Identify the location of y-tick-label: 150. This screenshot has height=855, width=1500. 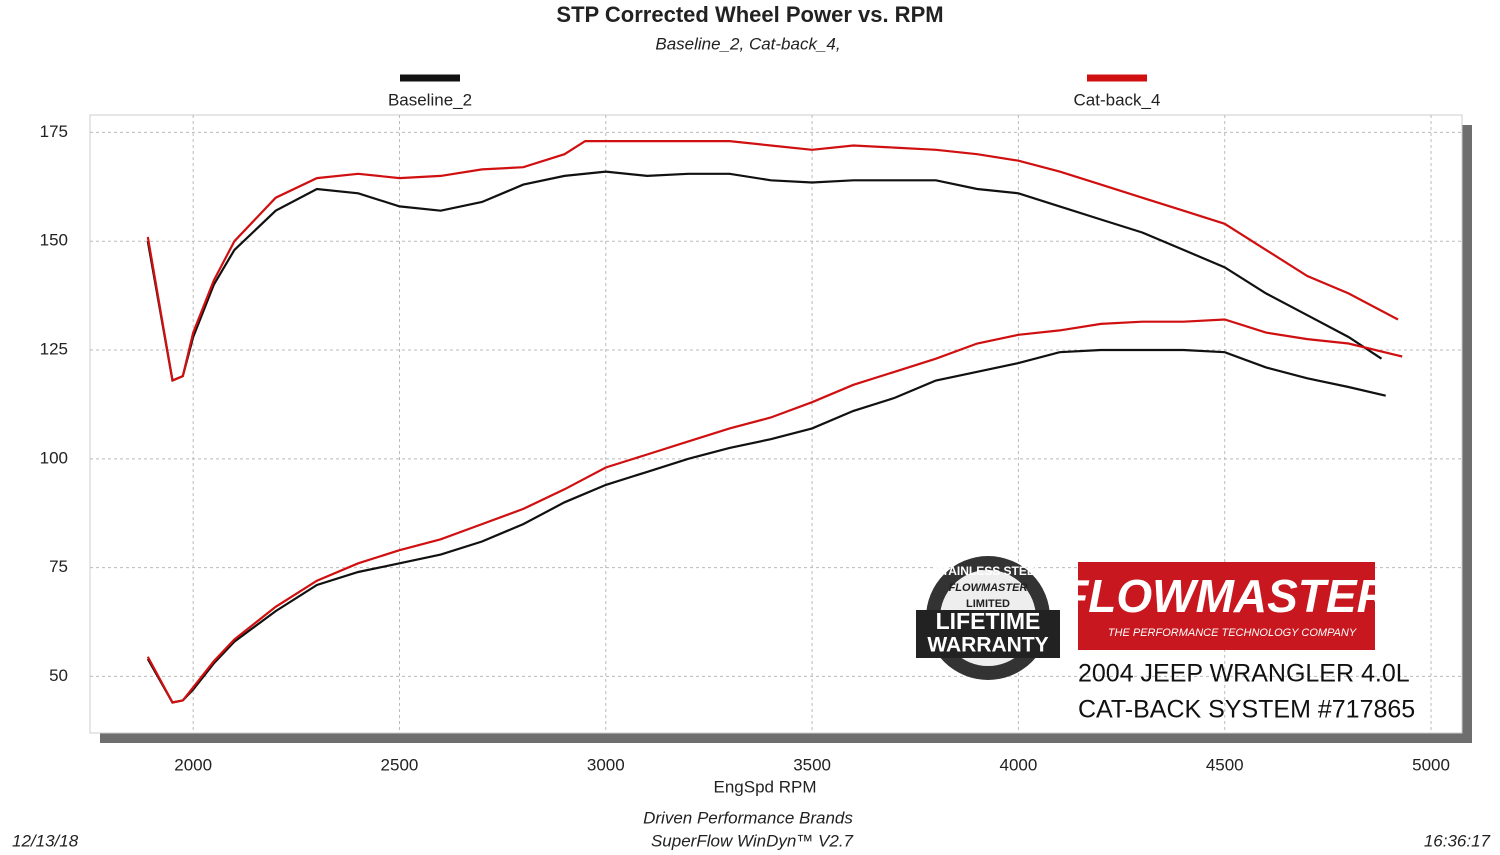
(54, 240).